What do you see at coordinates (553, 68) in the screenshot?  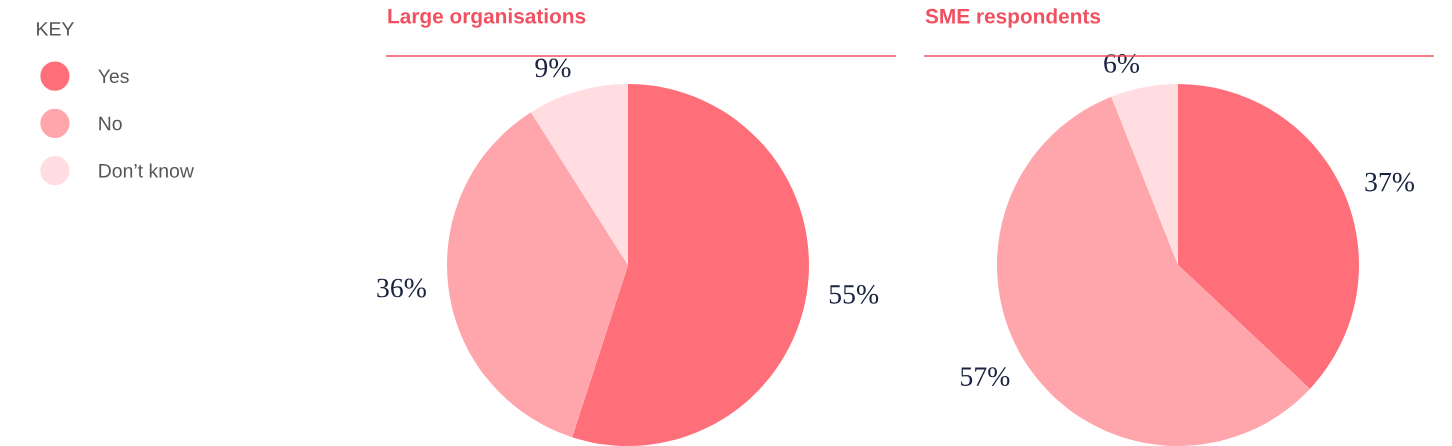 I see `data-label: 9%` at bounding box center [553, 68].